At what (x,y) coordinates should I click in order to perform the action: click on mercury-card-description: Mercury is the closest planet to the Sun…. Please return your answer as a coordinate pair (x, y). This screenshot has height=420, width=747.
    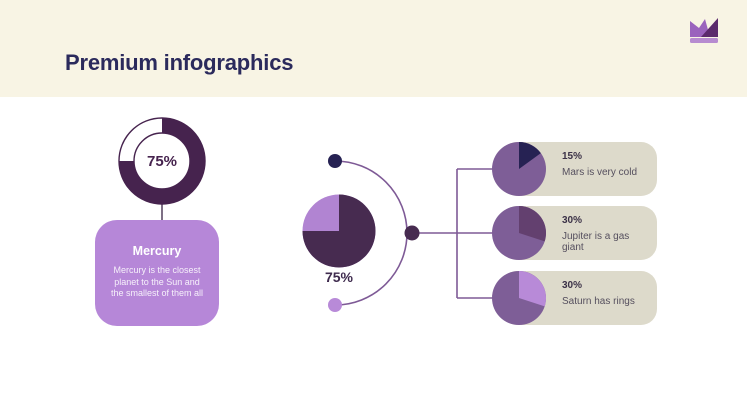
    Looking at the image, I should click on (157, 281).